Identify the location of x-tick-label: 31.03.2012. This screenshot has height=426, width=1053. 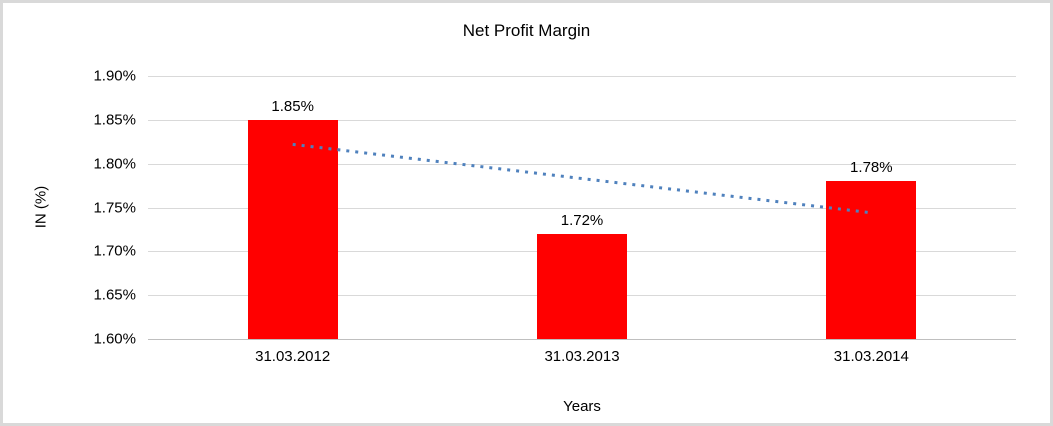
(293, 356).